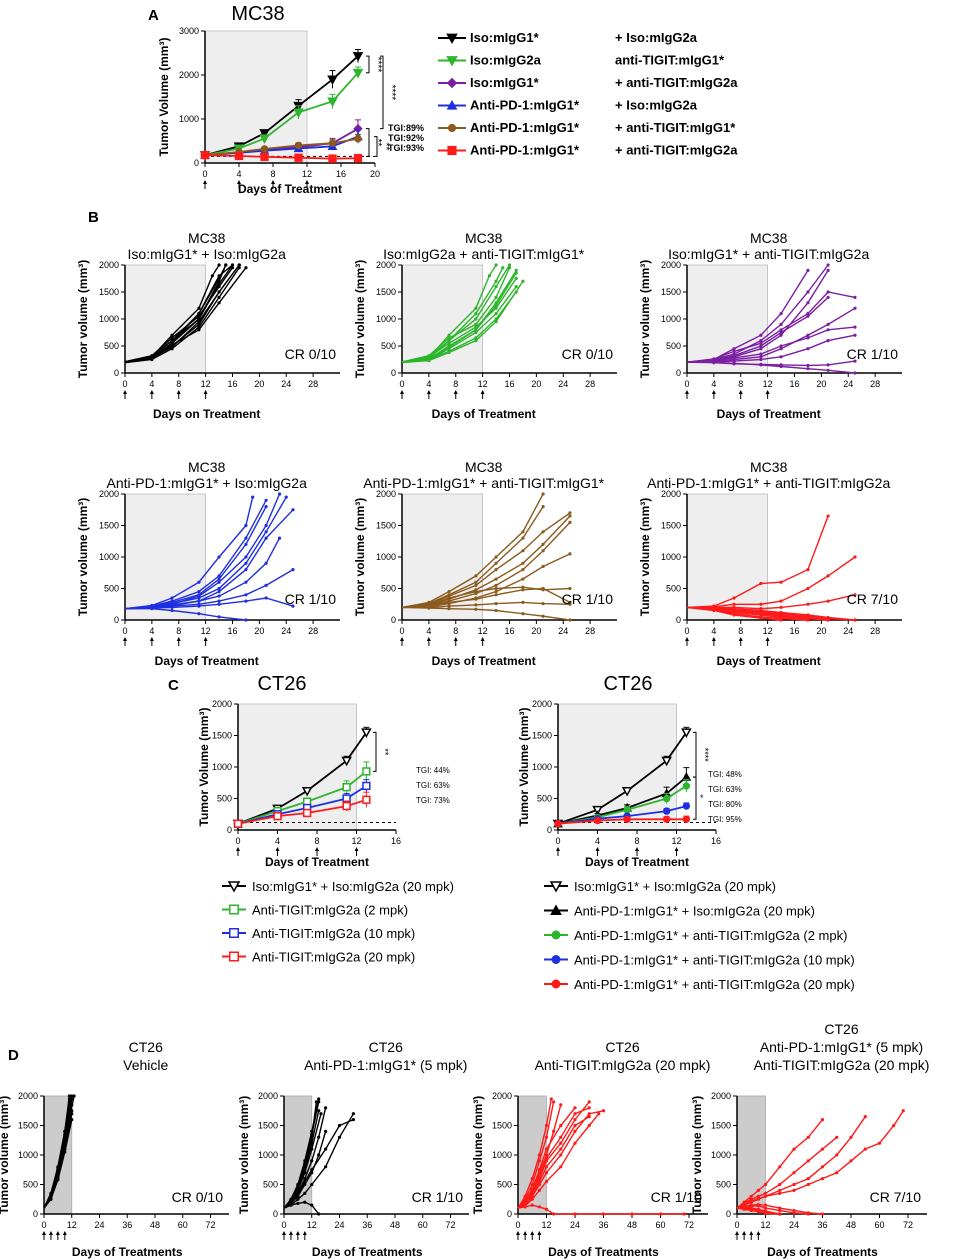 The width and height of the screenshot is (960, 1260). I want to click on chart-title: CT26, so click(386, 1047).